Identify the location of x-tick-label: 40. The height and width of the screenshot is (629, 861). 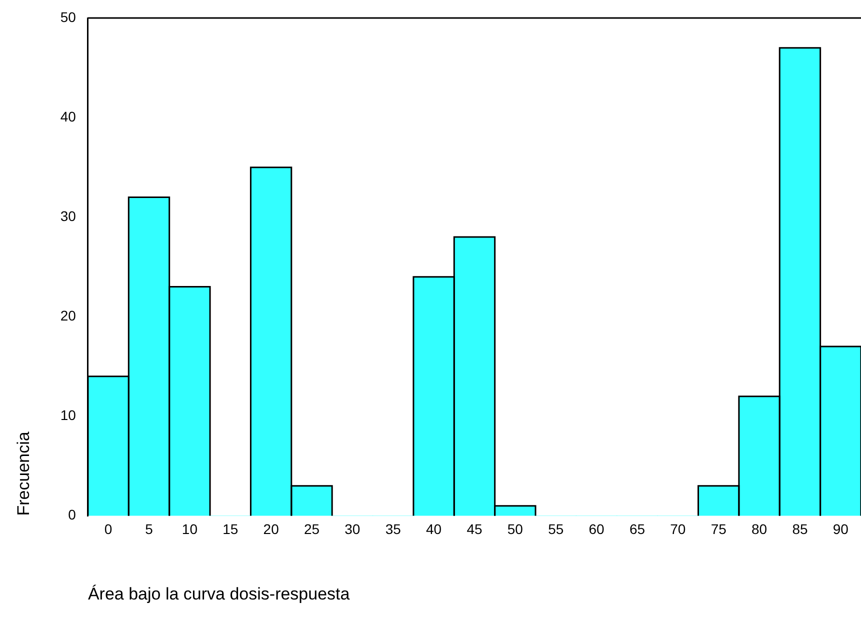
(434, 529).